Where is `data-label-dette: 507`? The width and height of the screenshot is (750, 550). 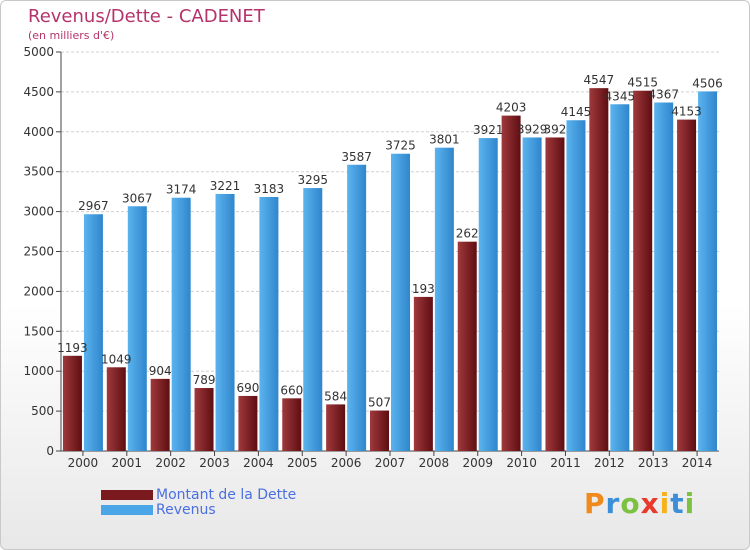 data-label-dette: 507 is located at coordinates (379, 403).